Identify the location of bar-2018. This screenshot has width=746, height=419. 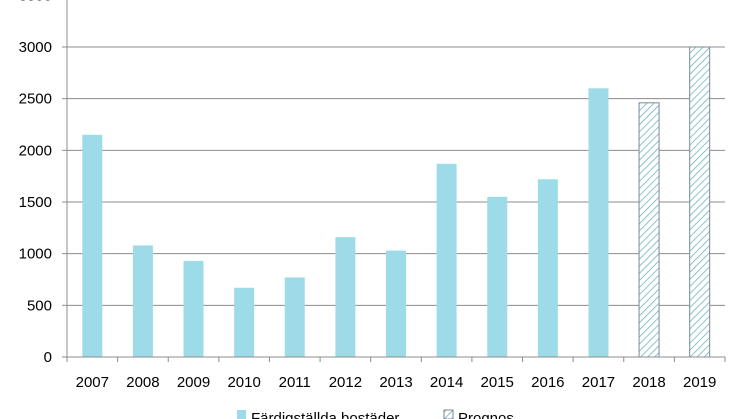
(649, 230).